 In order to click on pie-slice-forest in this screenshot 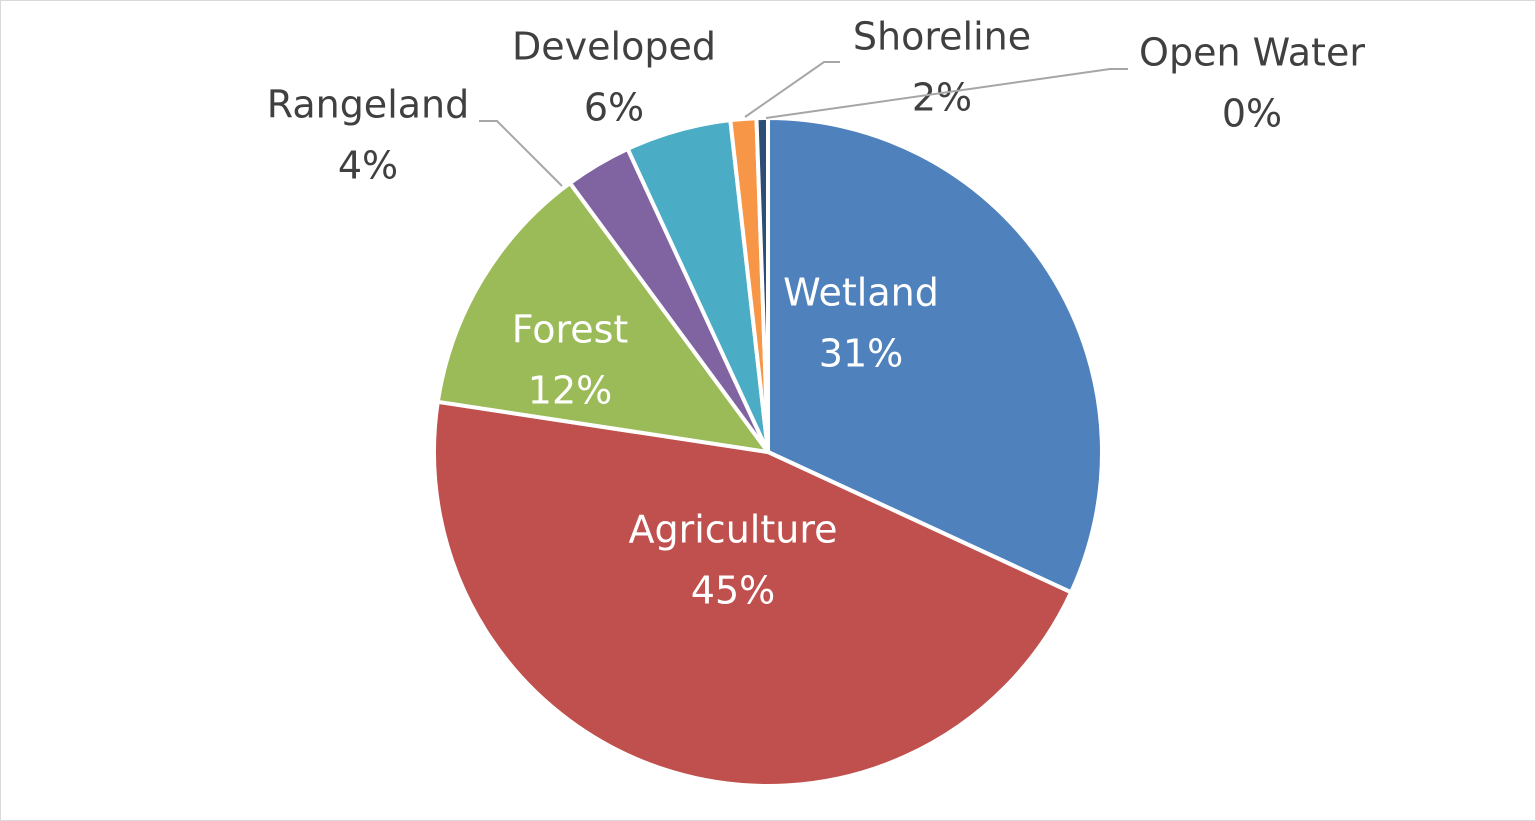, I will do `click(602, 317)`.